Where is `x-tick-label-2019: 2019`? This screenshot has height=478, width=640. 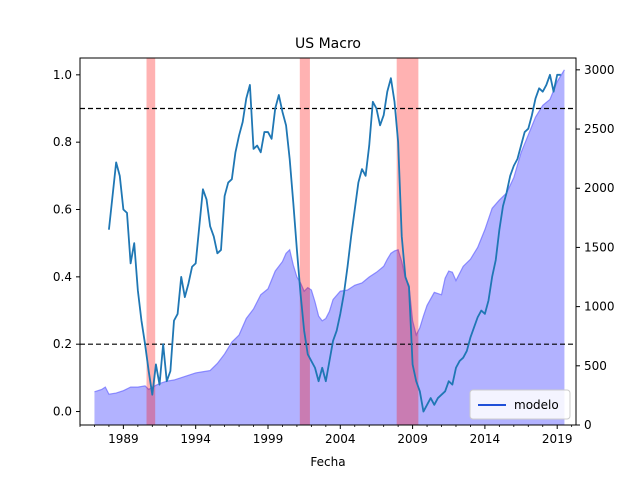
x-tick-label-2019: 2019 is located at coordinates (557, 439).